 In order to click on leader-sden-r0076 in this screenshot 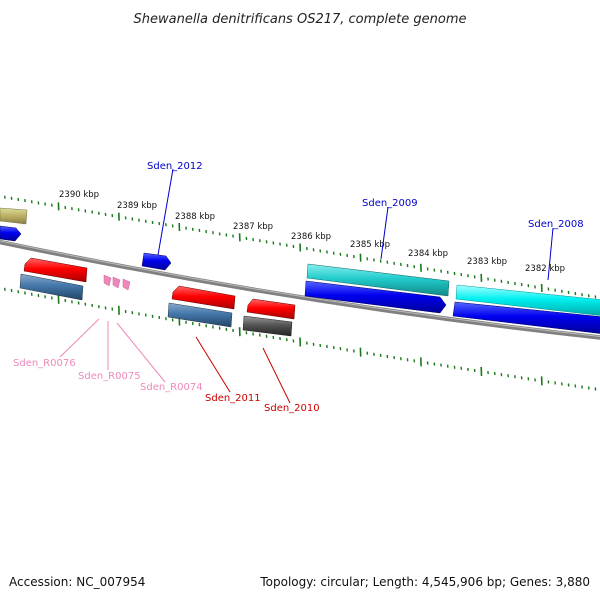, I will do `click(79, 338)`.